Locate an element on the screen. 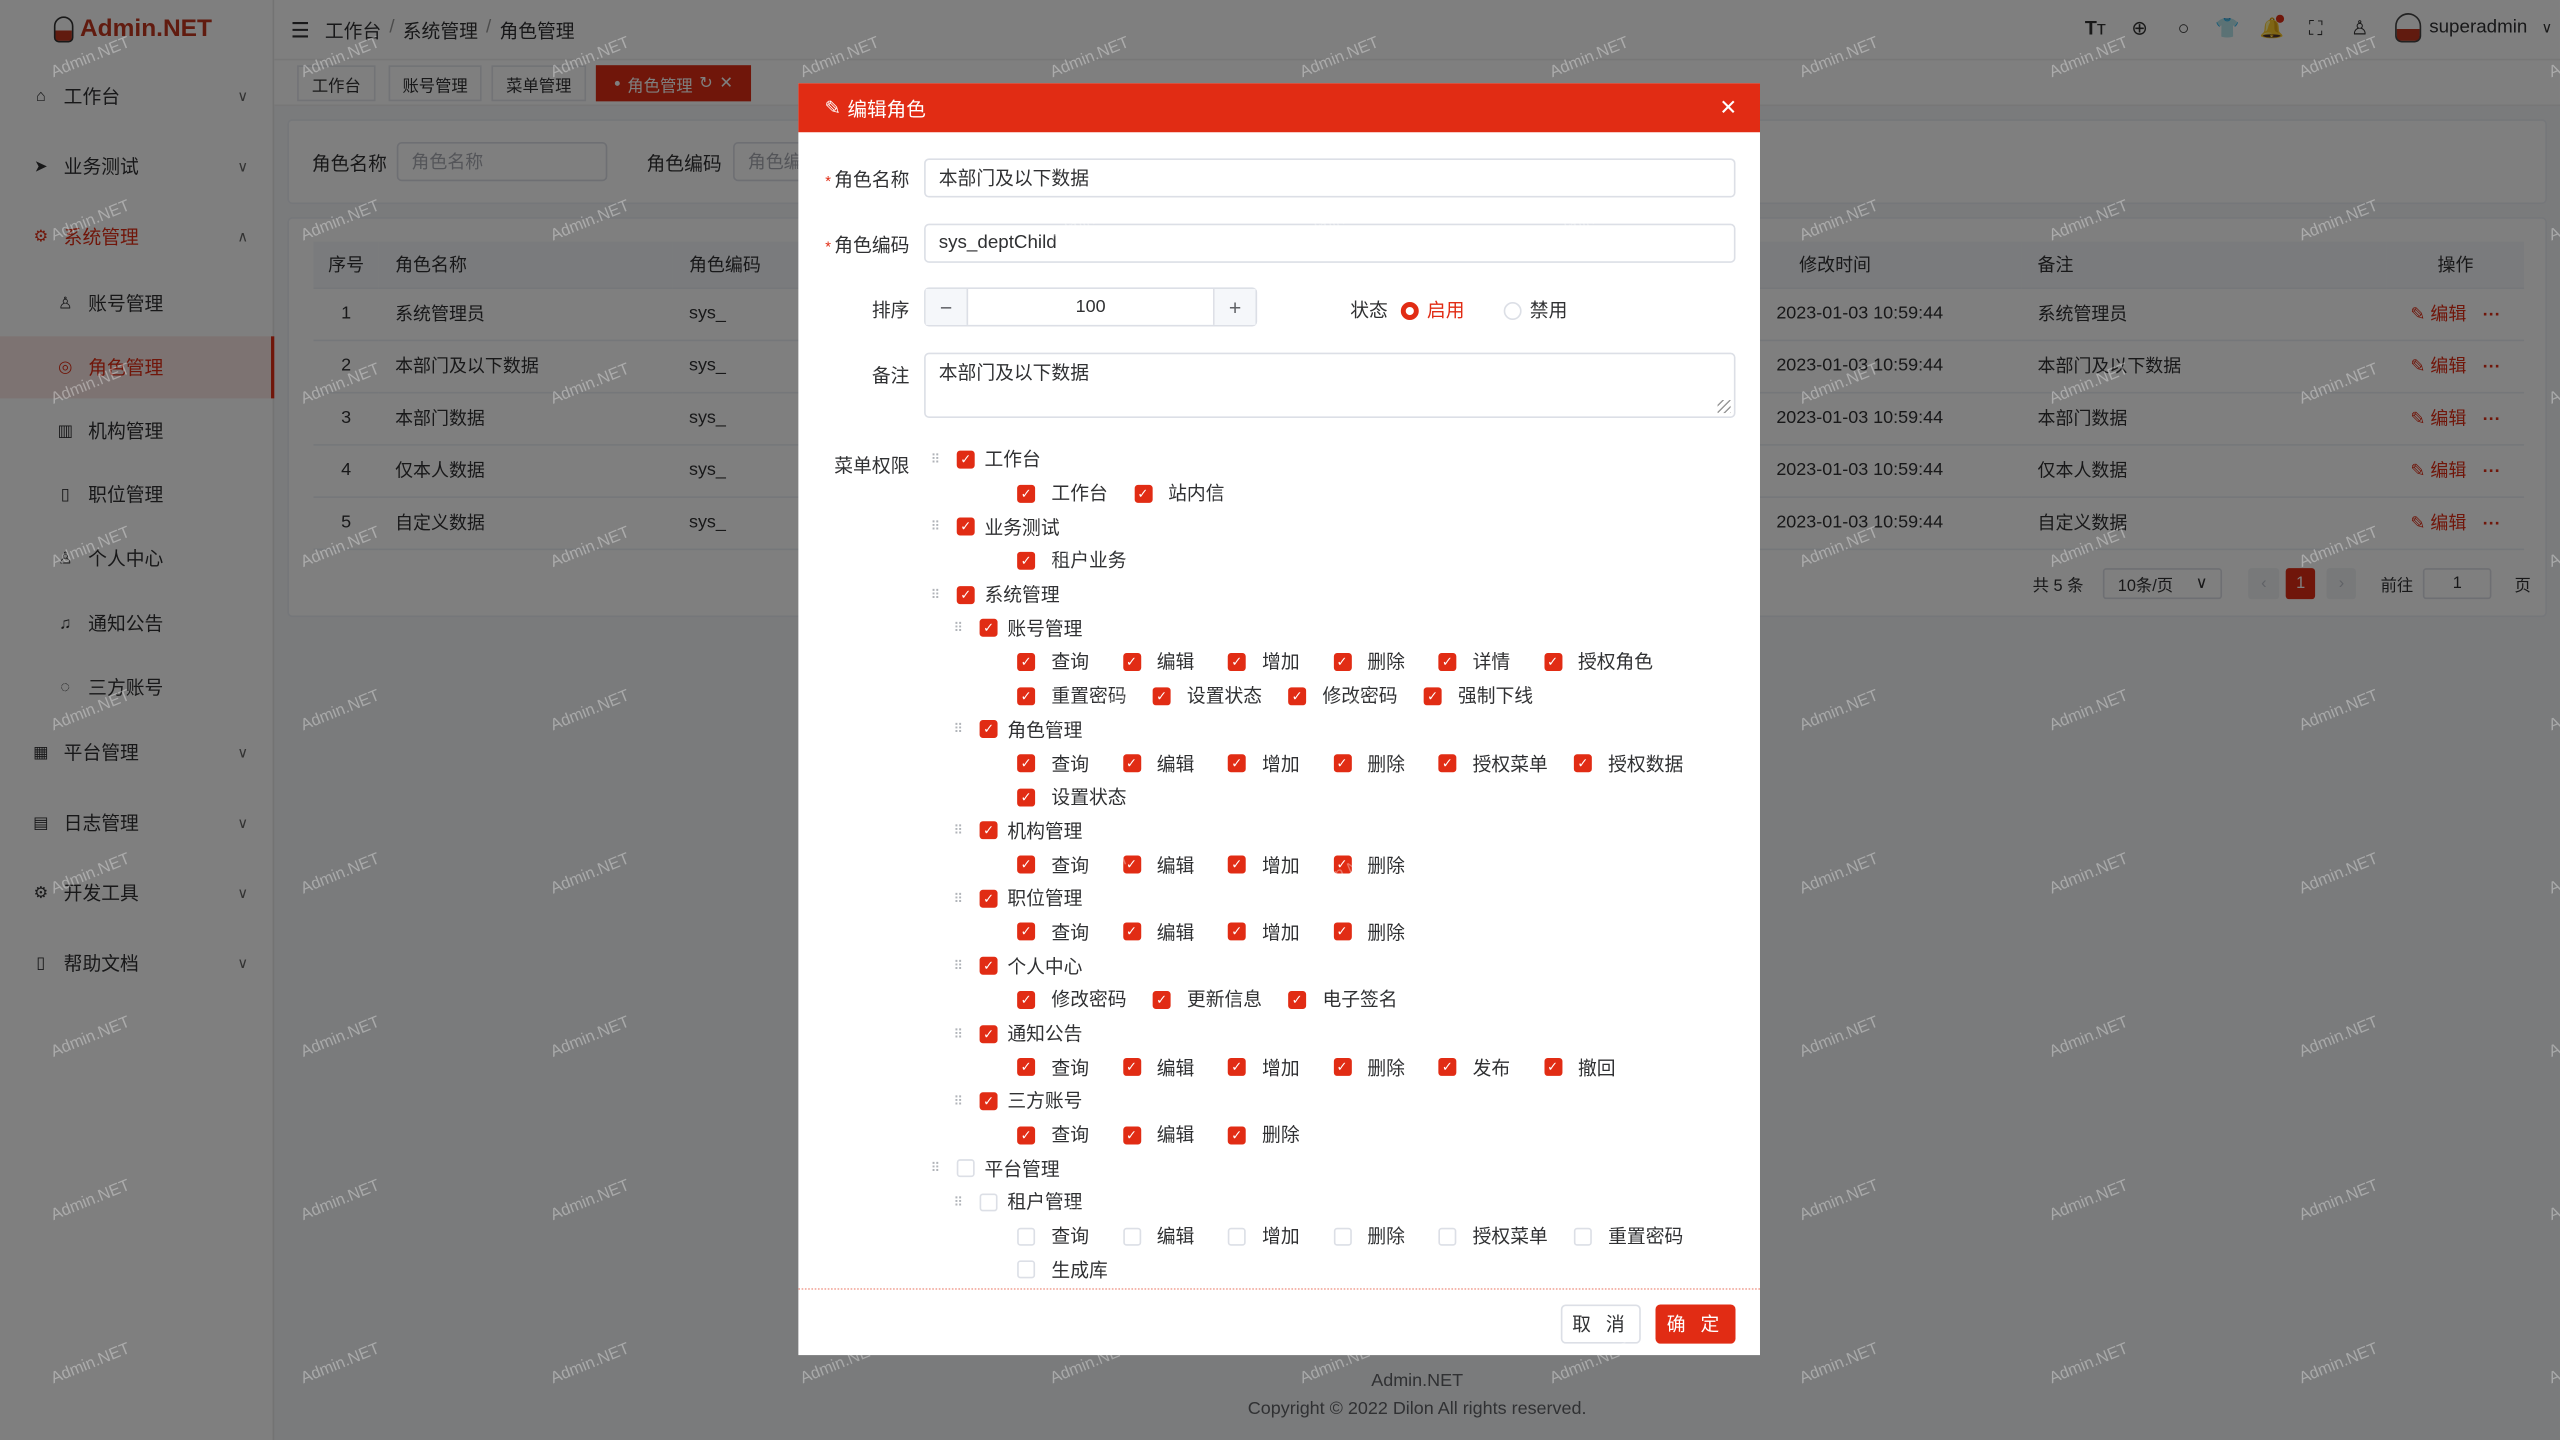  tree-leaf: ✓ 工作台 is located at coordinates (1075, 493).